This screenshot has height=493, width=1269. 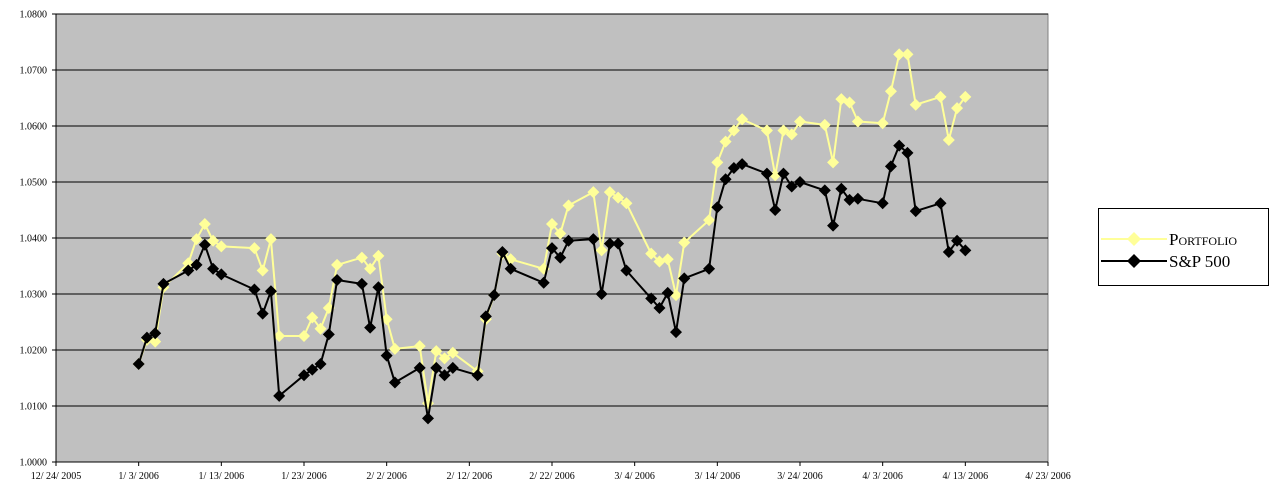 What do you see at coordinates (34, 463) in the screenshot?
I see `y-tick-label: 1.0000` at bounding box center [34, 463].